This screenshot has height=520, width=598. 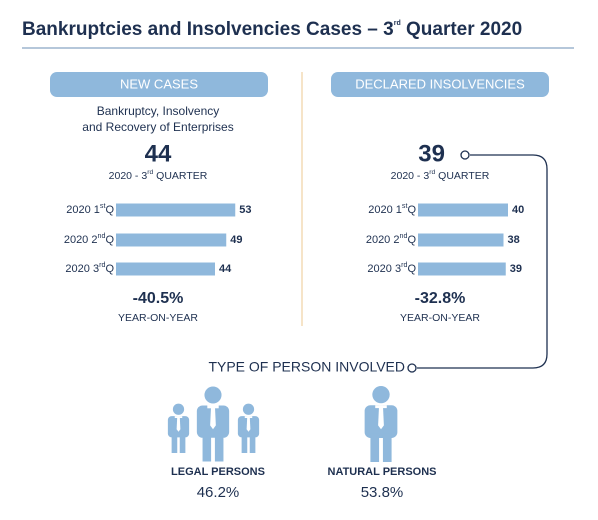 What do you see at coordinates (158, 153) in the screenshot?
I see `headline-value: 44` at bounding box center [158, 153].